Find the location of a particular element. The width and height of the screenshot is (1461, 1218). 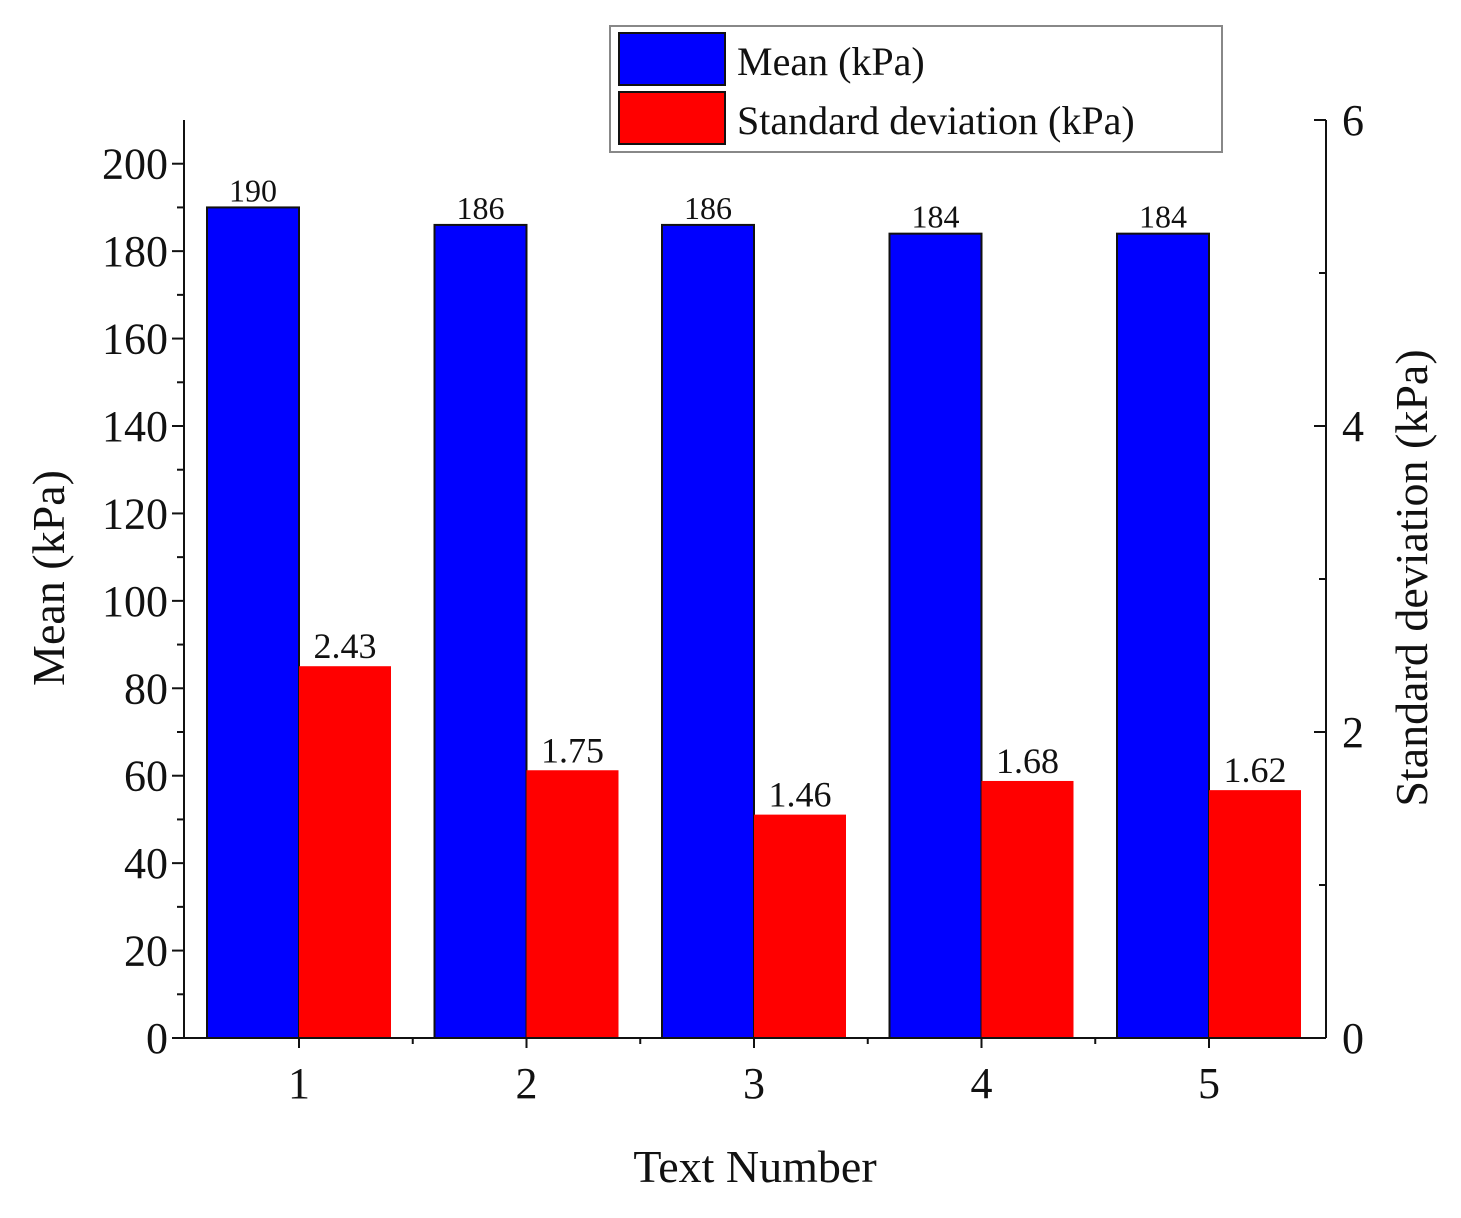

right-tick-label: 6 is located at coordinates (1353, 120).